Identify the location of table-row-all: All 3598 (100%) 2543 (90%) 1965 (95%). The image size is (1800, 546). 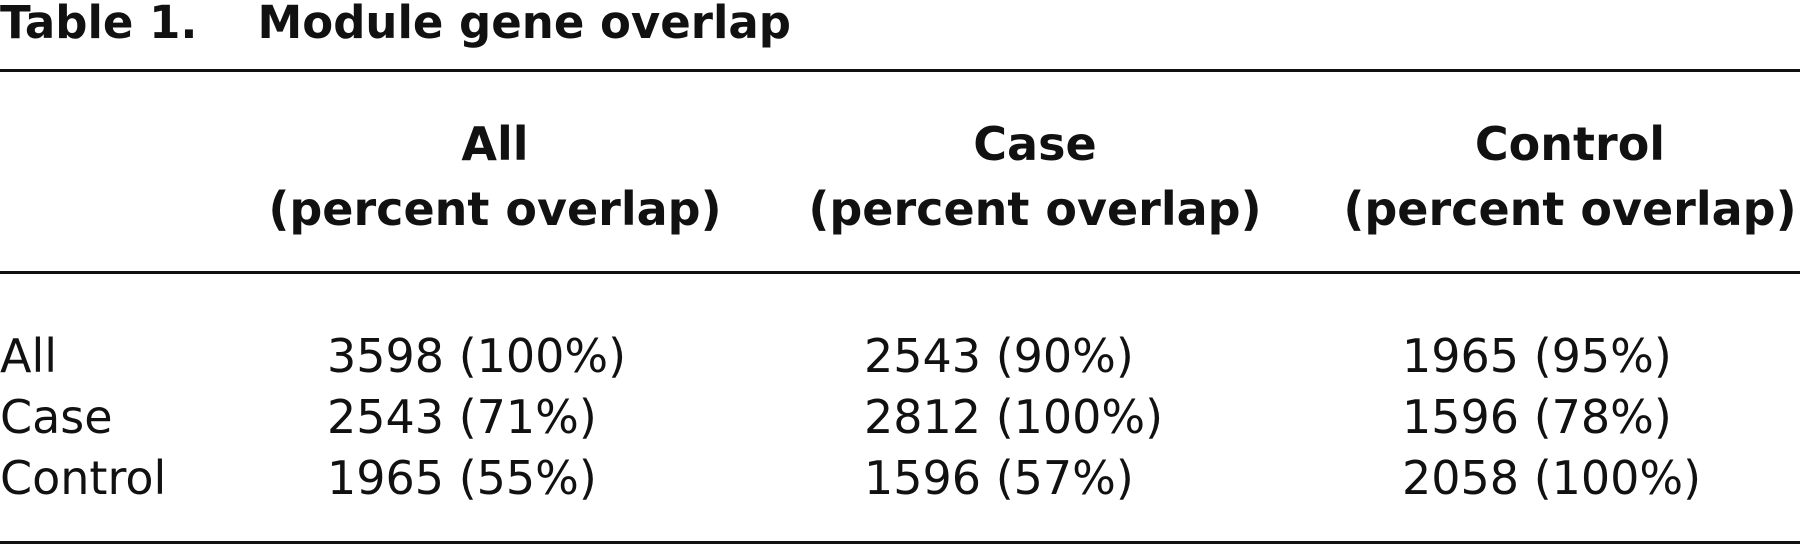
(900, 356).